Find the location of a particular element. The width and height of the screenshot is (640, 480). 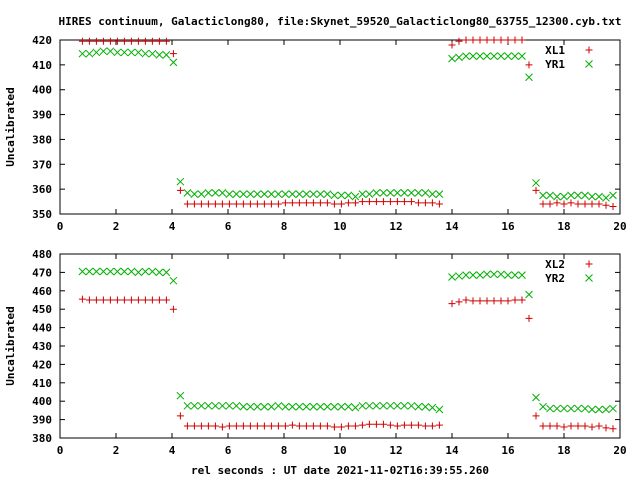

x-tick-label: 4 is located at coordinates (172, 226).